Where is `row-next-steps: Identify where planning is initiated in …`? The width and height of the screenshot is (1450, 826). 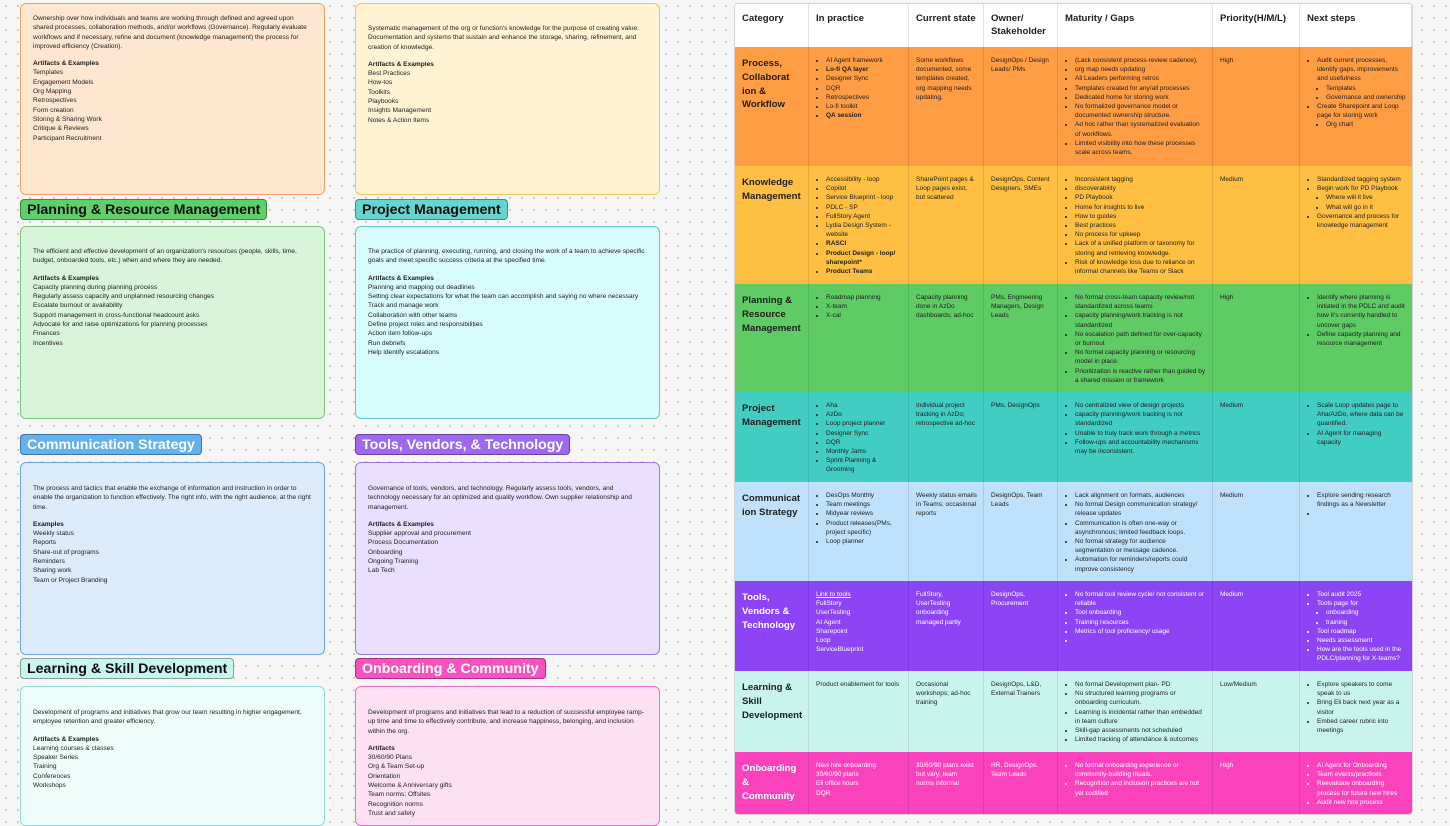 row-next-steps: Identify where planning is initiated in … is located at coordinates (1356, 338).